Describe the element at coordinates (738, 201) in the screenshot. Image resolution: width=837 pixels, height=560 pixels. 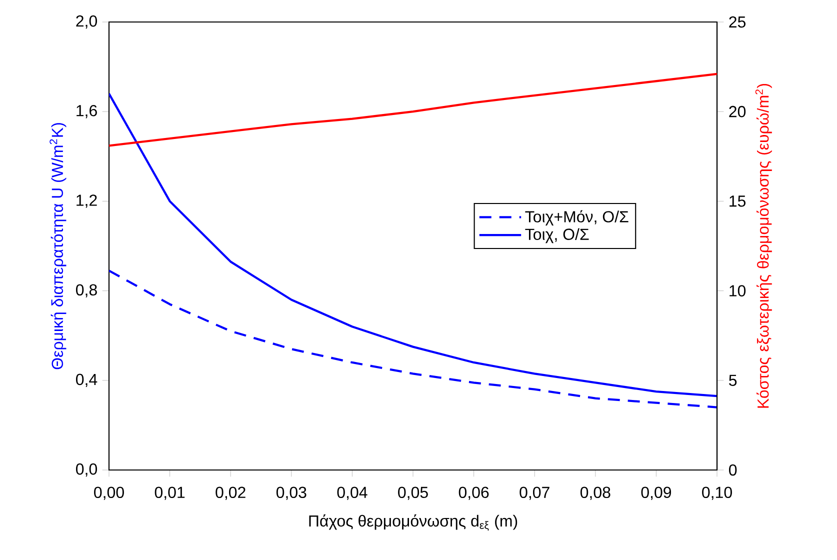
I see `y2-tick-label: 15` at that location.